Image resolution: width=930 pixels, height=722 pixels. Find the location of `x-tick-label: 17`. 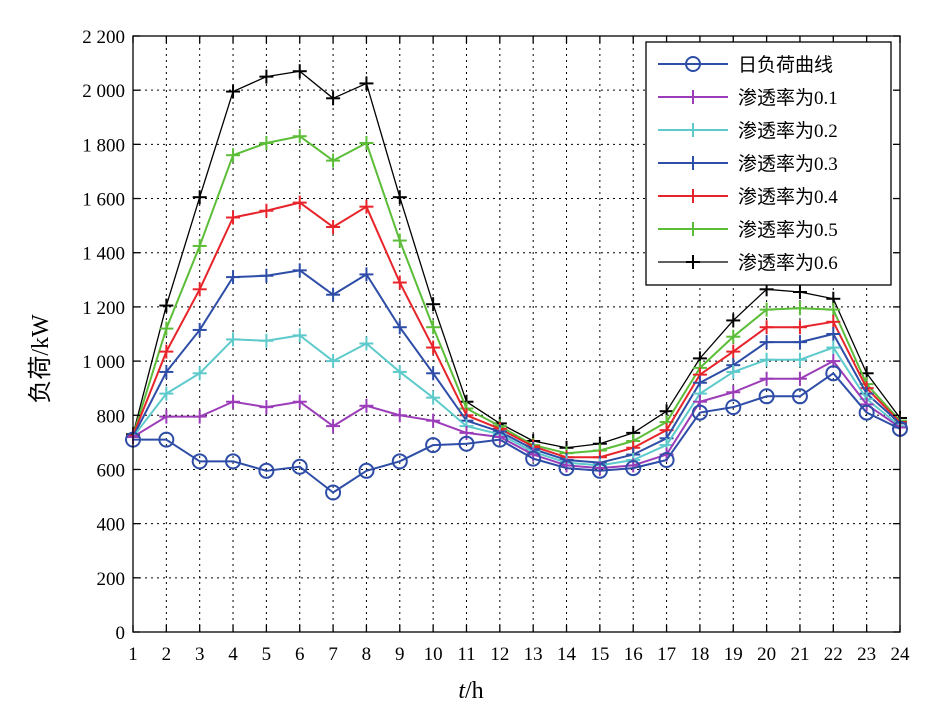

x-tick-label: 17 is located at coordinates (666, 654).